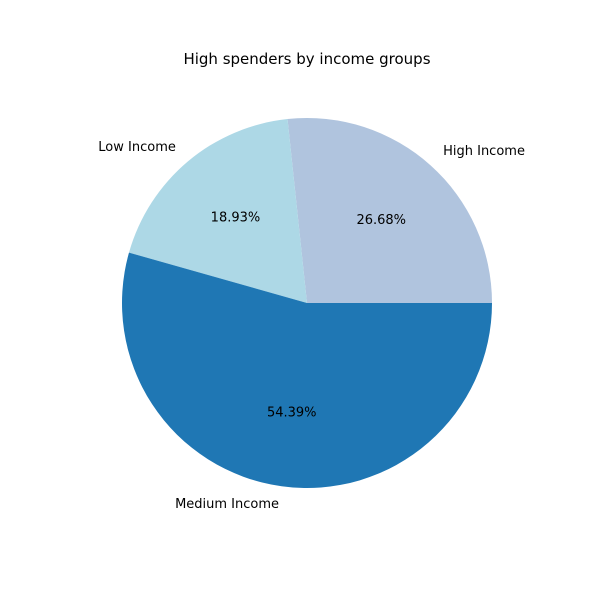  I want to click on pie-slice-low-income, so click(217, 211).